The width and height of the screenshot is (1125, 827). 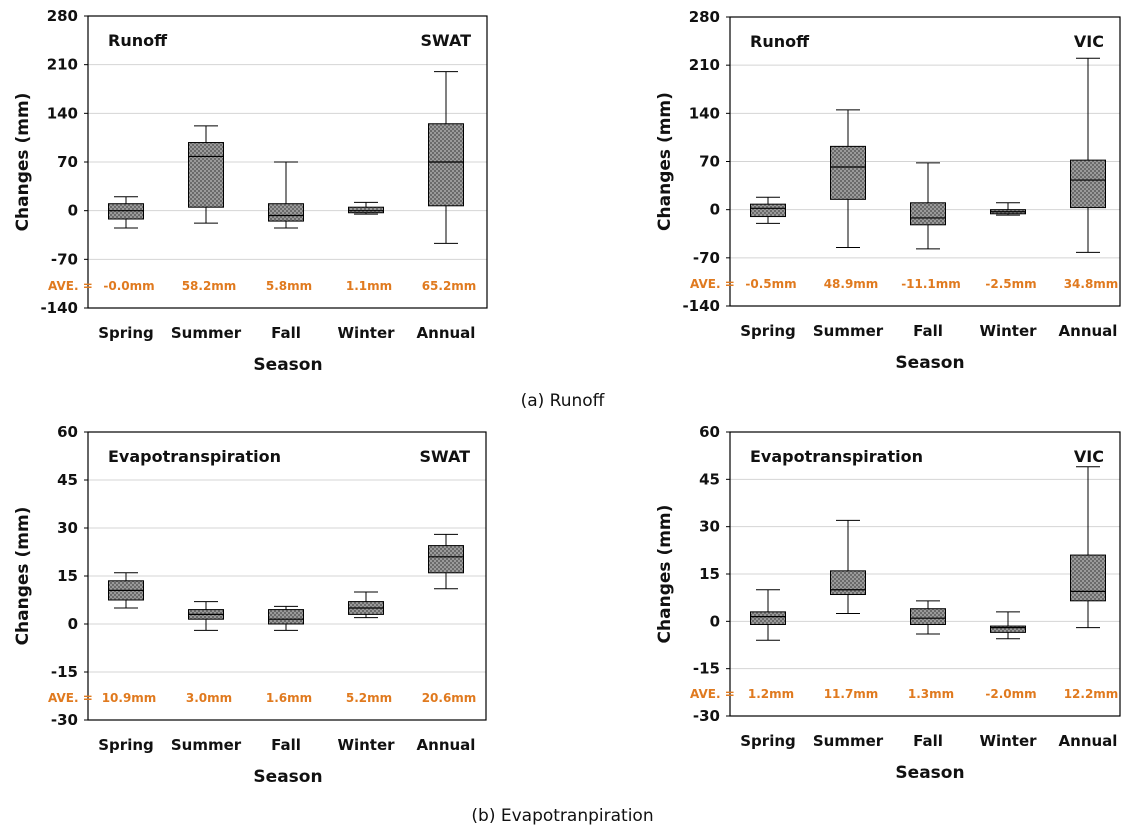 I want to click on ave-value: 1.1mm, so click(x=369, y=286).